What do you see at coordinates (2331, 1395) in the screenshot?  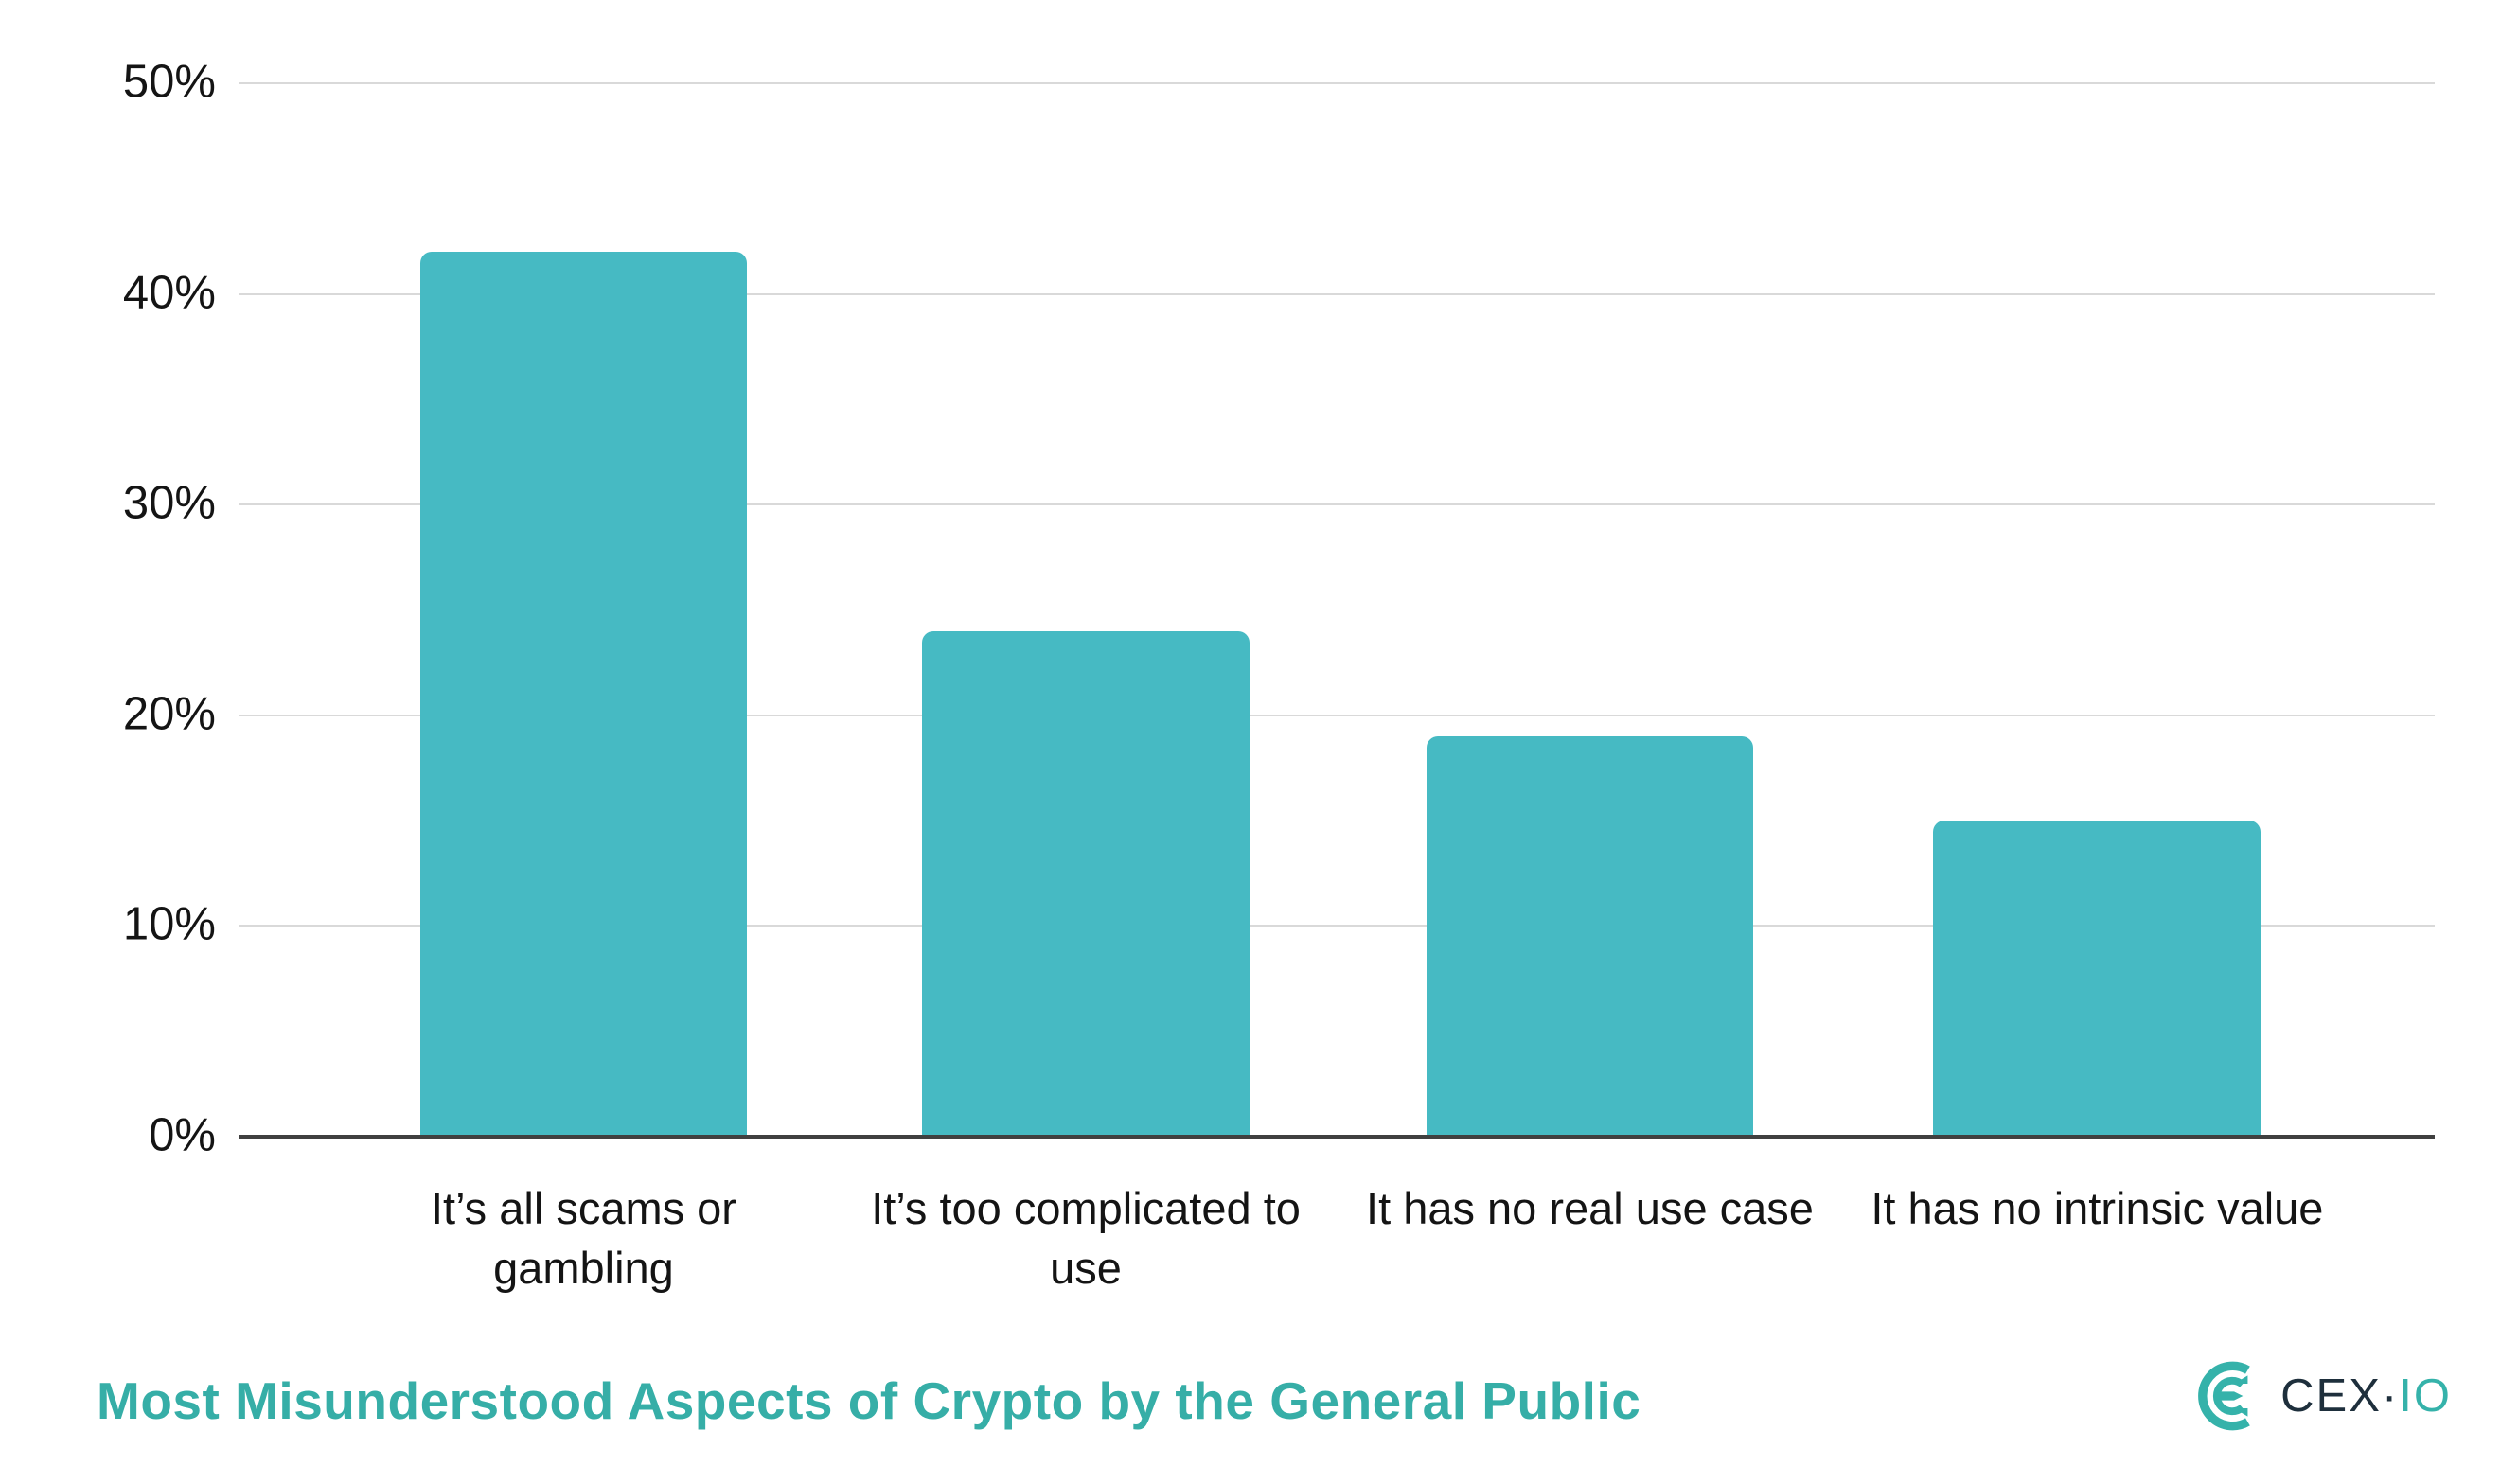 I see `logo-text-primary: CEX` at bounding box center [2331, 1395].